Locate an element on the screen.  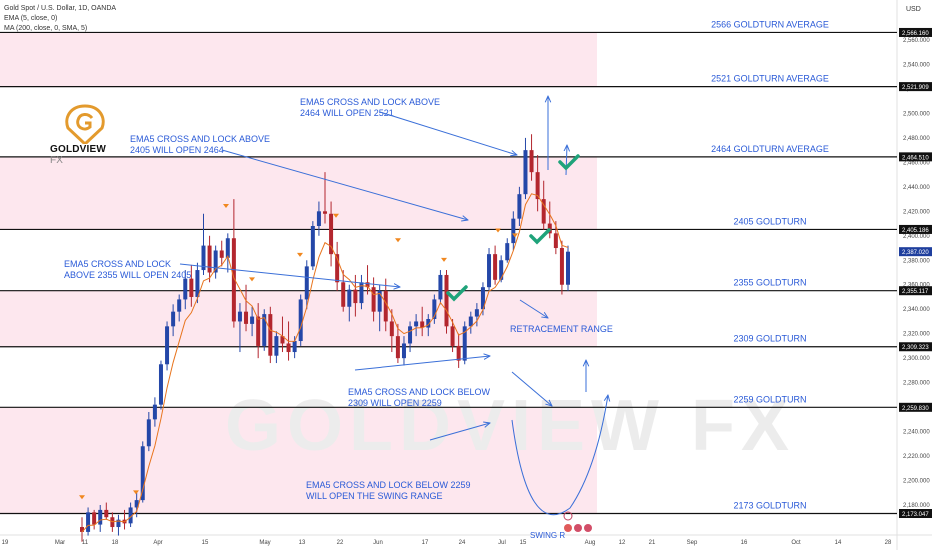
x-tick-label: 13 is located at coordinates (302, 543).